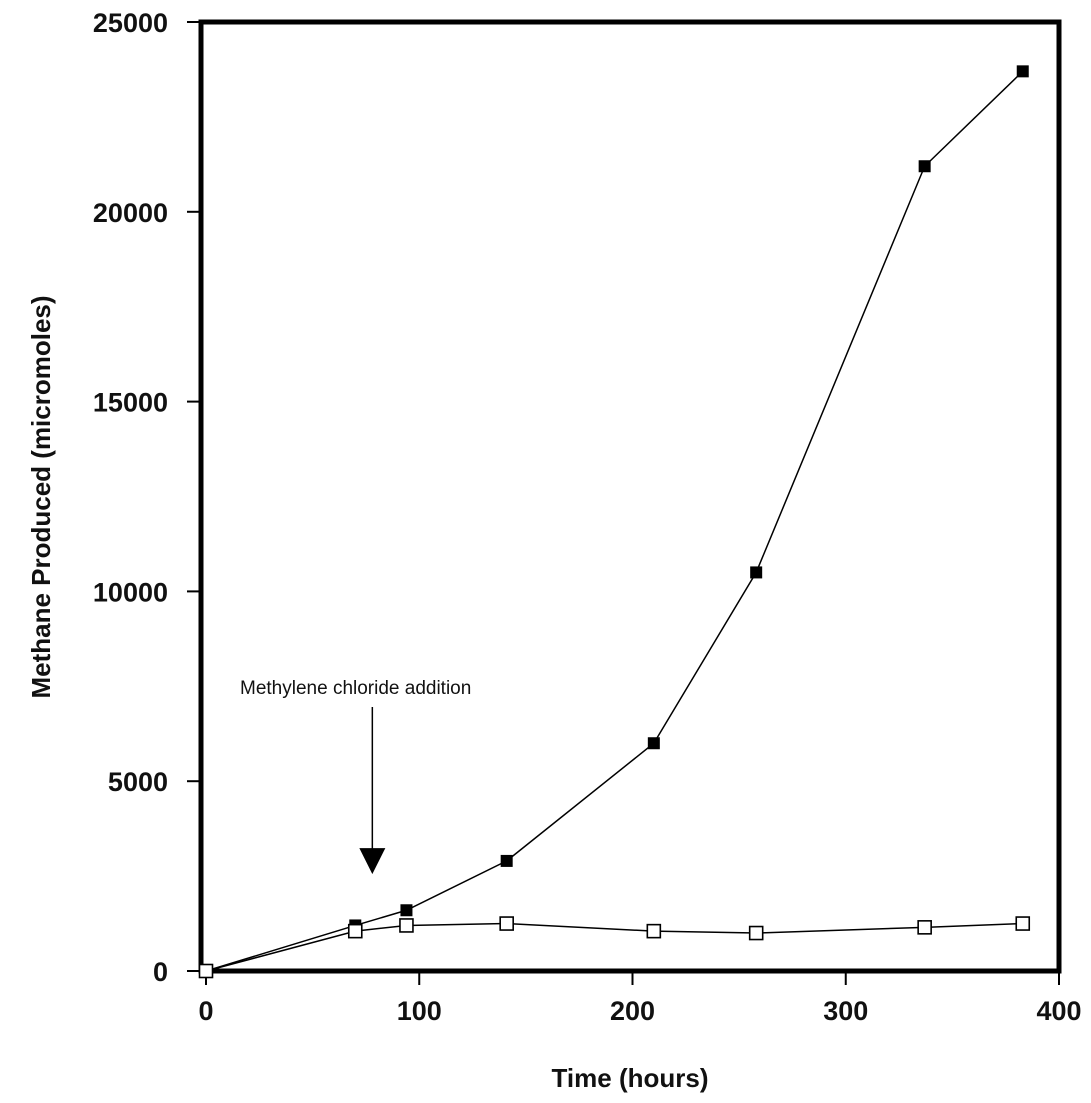 This screenshot has width=1091, height=1103. I want to click on x-tick-label: 100, so click(419, 1011).